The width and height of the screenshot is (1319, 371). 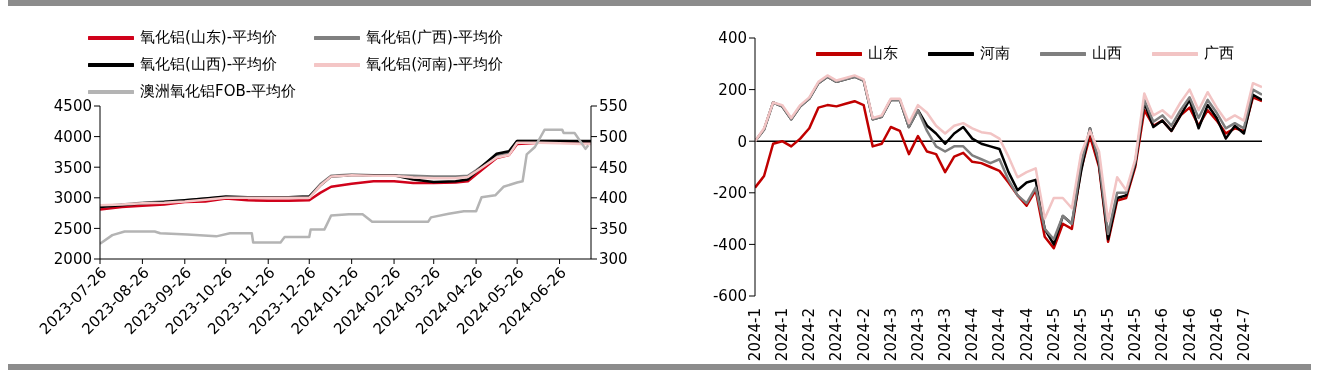 What do you see at coordinates (613, 228) in the screenshot?
I see `y2-tick-label: 350` at bounding box center [613, 228].